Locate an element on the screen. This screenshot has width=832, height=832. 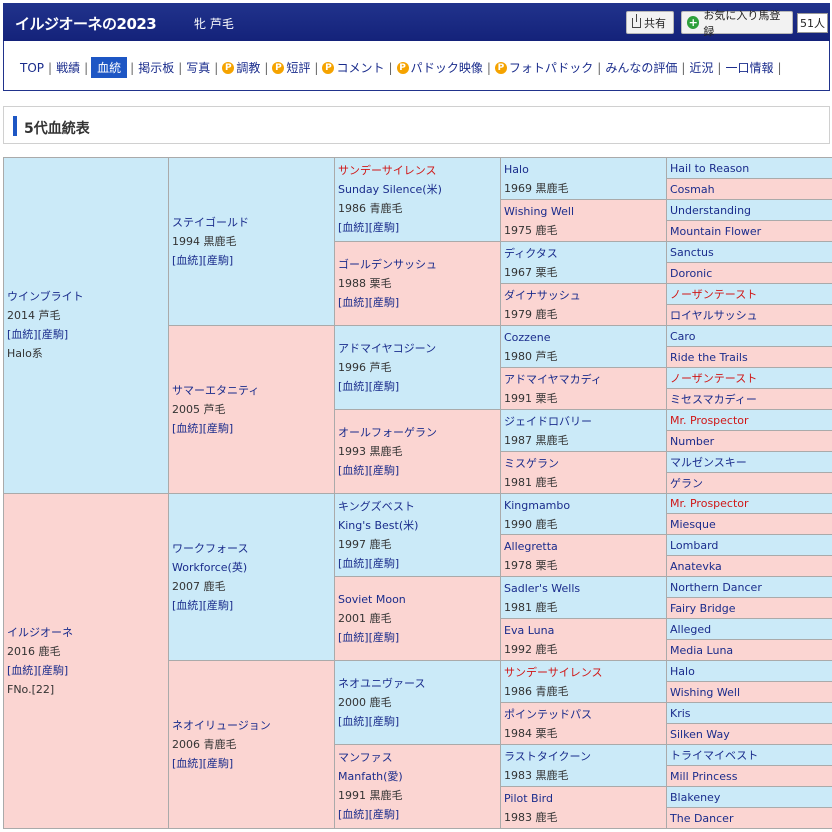
horse-name: ネオイリュージョン is located at coordinates (221, 725).